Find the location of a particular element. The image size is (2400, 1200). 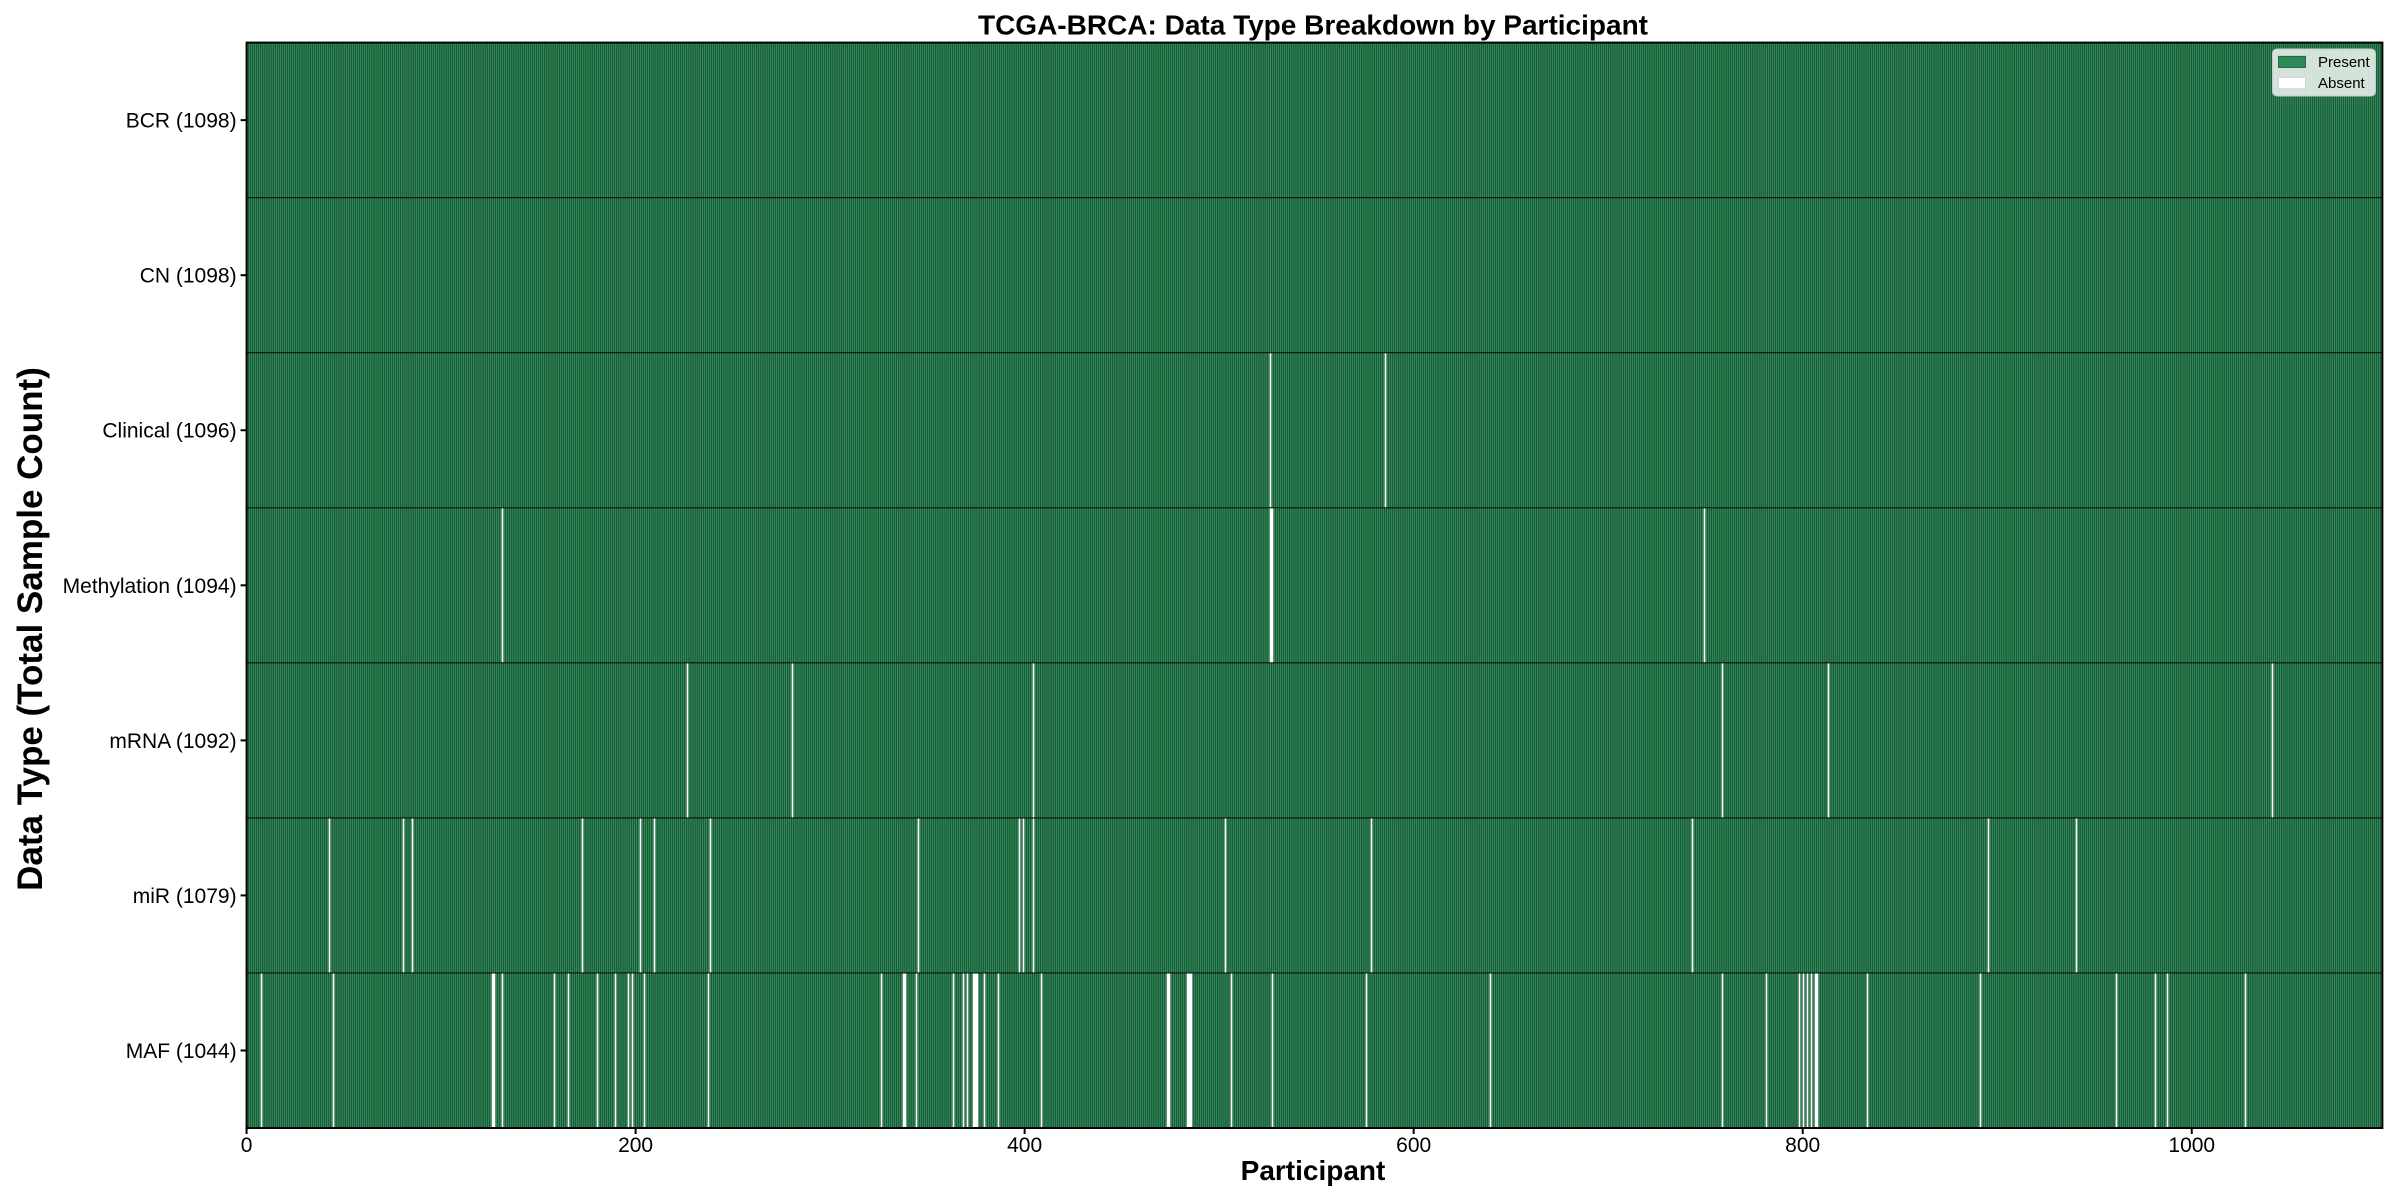

svg-text: 600 is located at coordinates (1413, 1145).